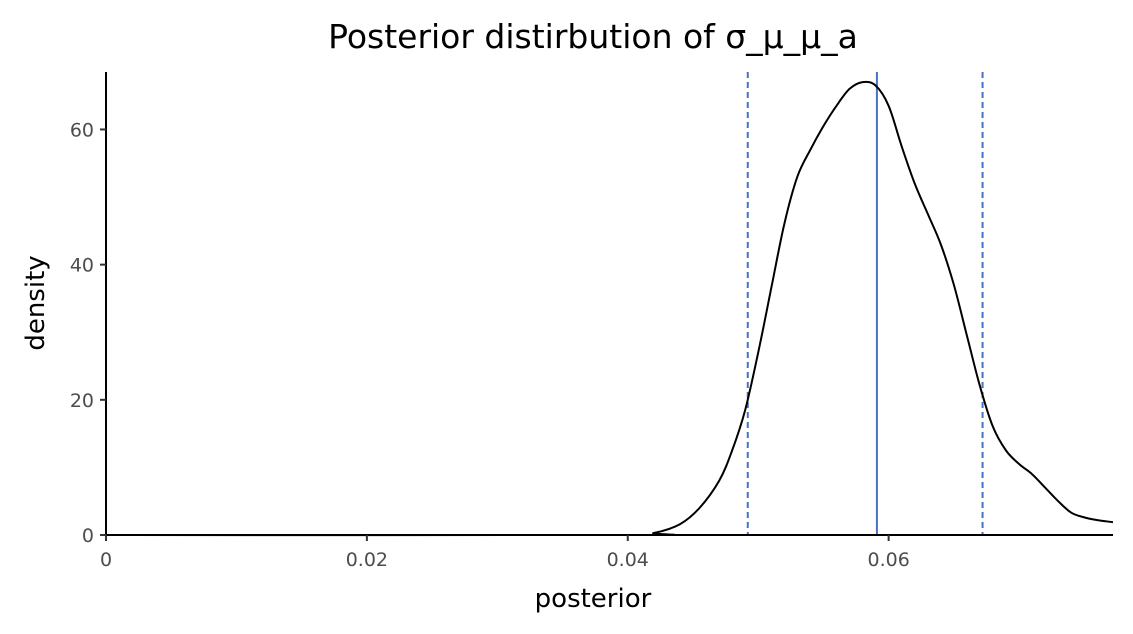 This screenshot has width=1133, height=634. I want to click on chart-title: Posterior distirbution of σ_μ_μ_a, so click(593, 36).